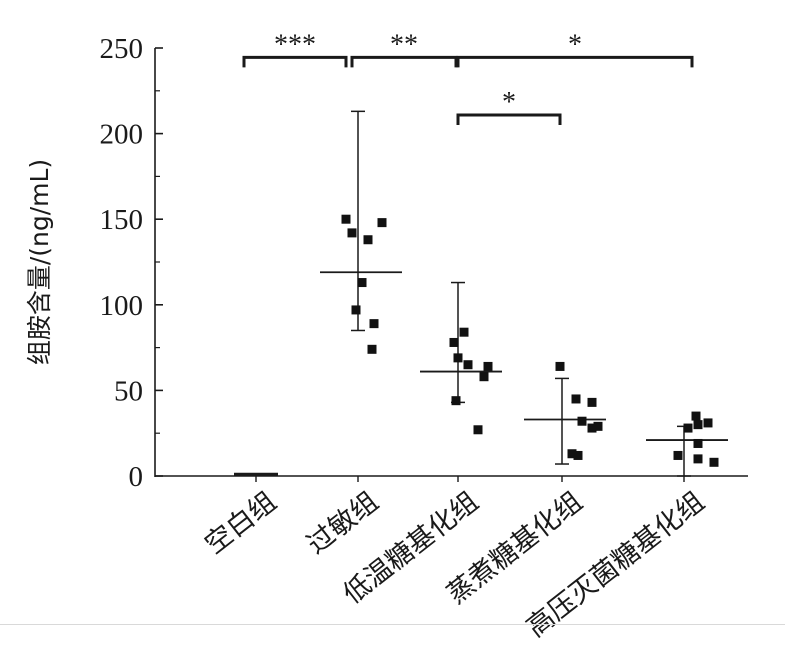 This screenshot has height=669, width=785. I want to click on y-axis-title: 组胺含量/(ng/mL), so click(39, 262).